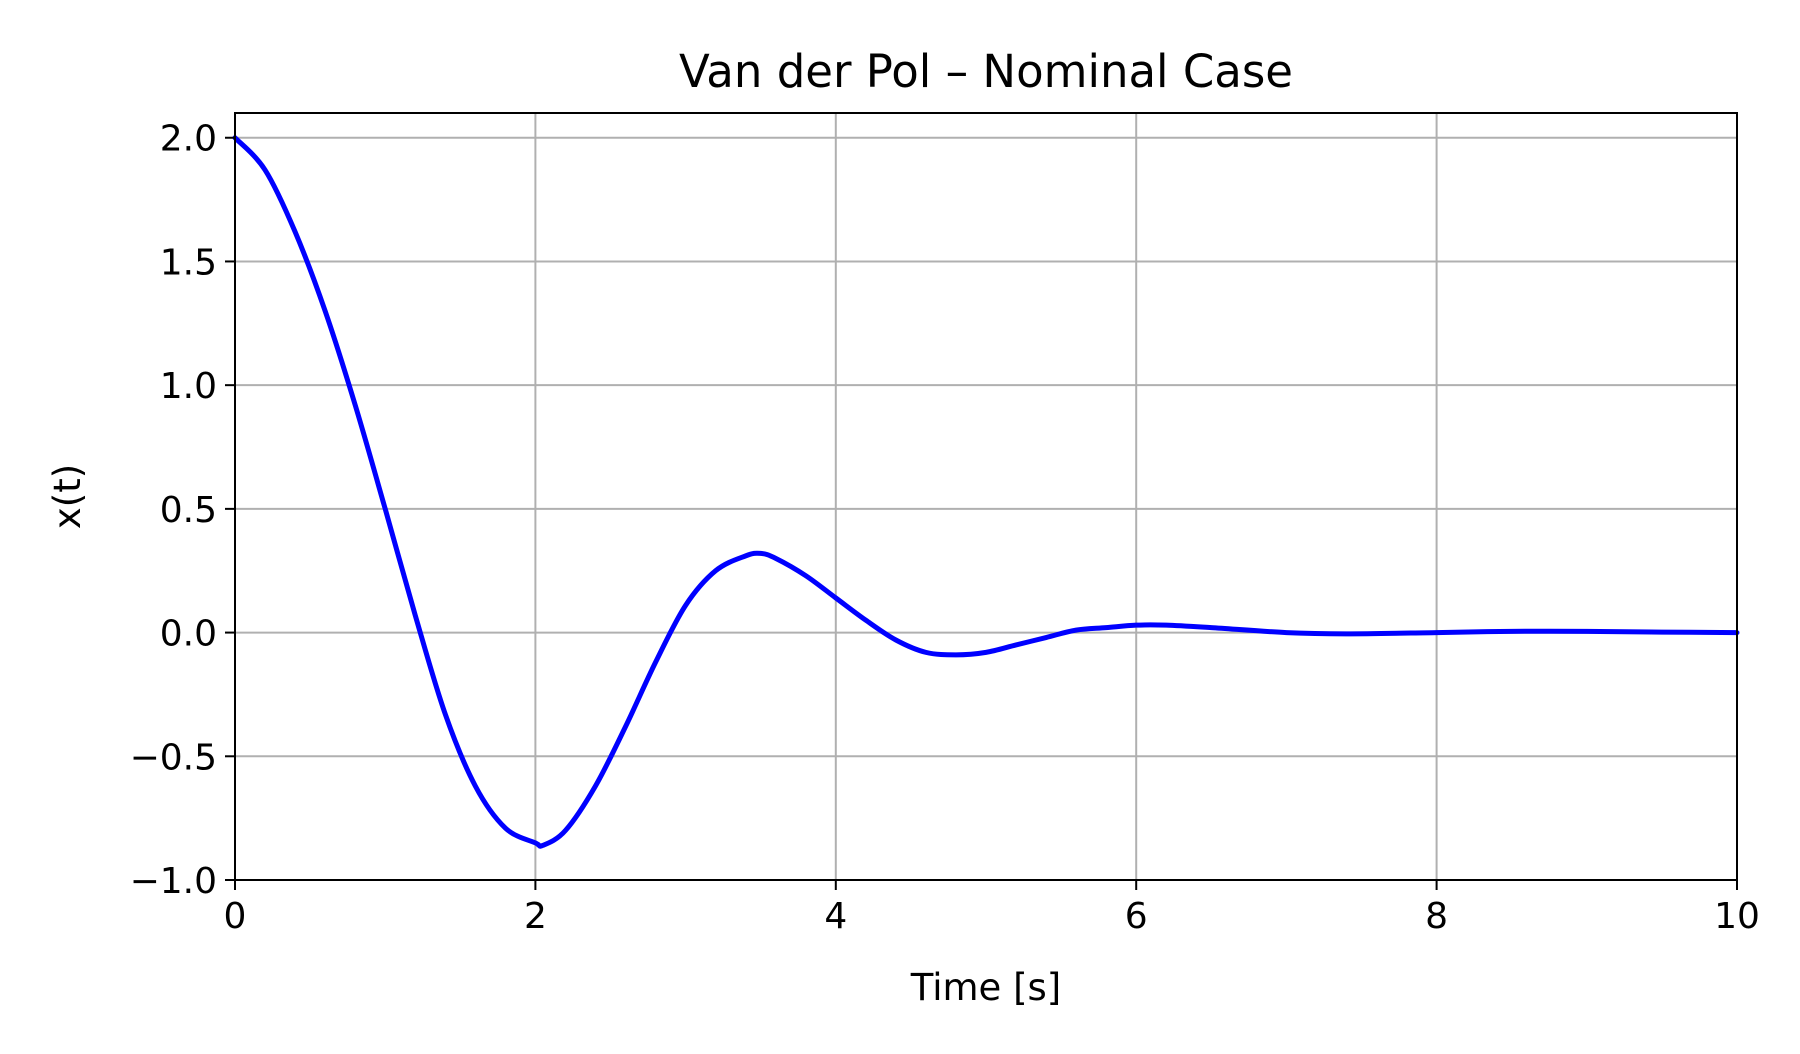 This screenshot has height=1054, width=1800. I want to click on y-tick-label: 2.0, so click(188, 139).